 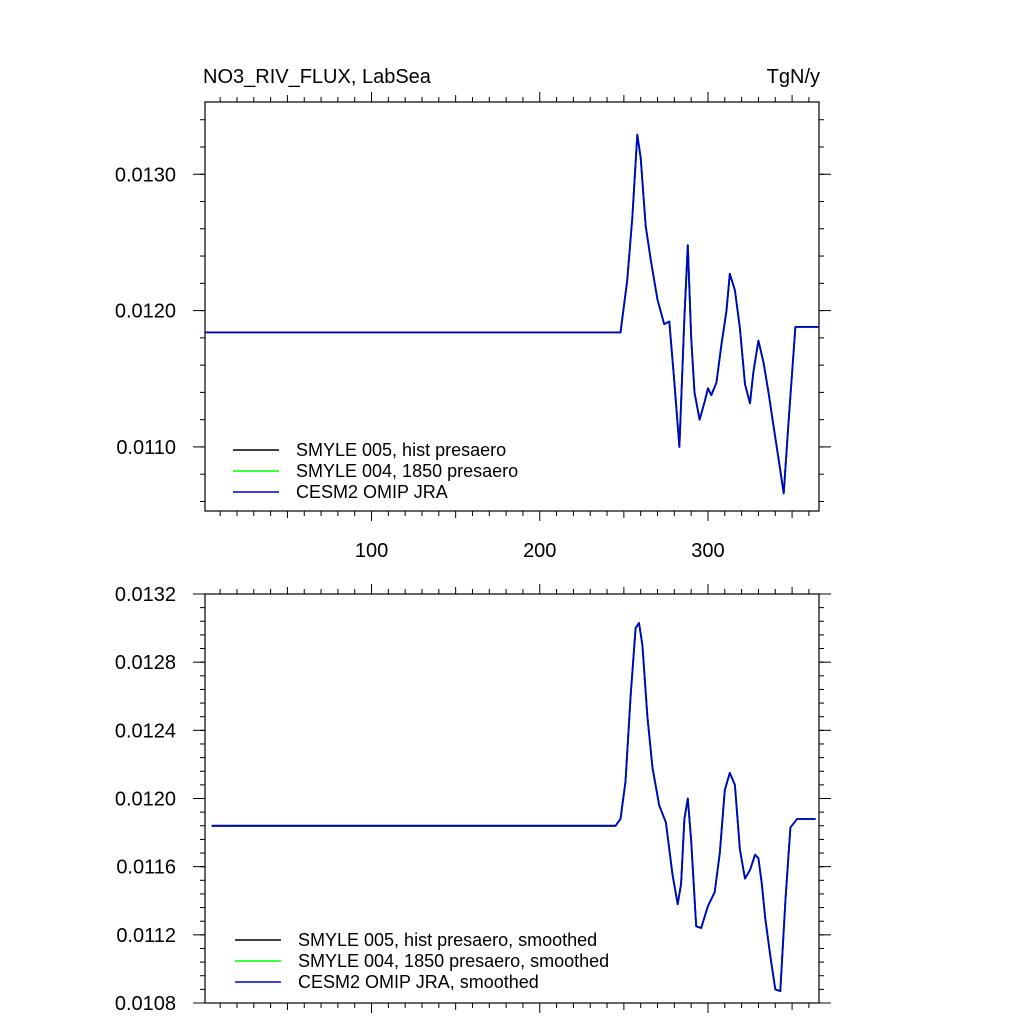 What do you see at coordinates (146, 936) in the screenshot?
I see `y-tick-label: 0.0112` at bounding box center [146, 936].